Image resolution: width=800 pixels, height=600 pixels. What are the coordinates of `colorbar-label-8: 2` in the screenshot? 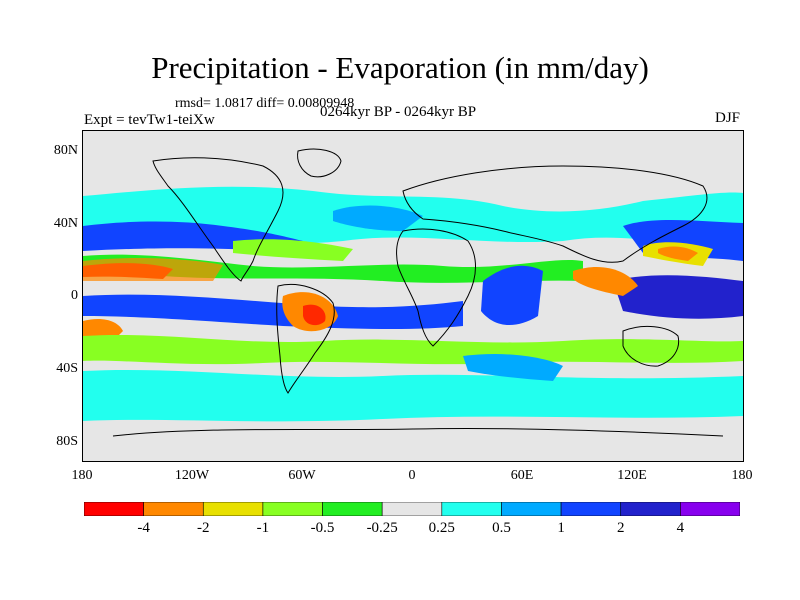 It's located at (620, 528).